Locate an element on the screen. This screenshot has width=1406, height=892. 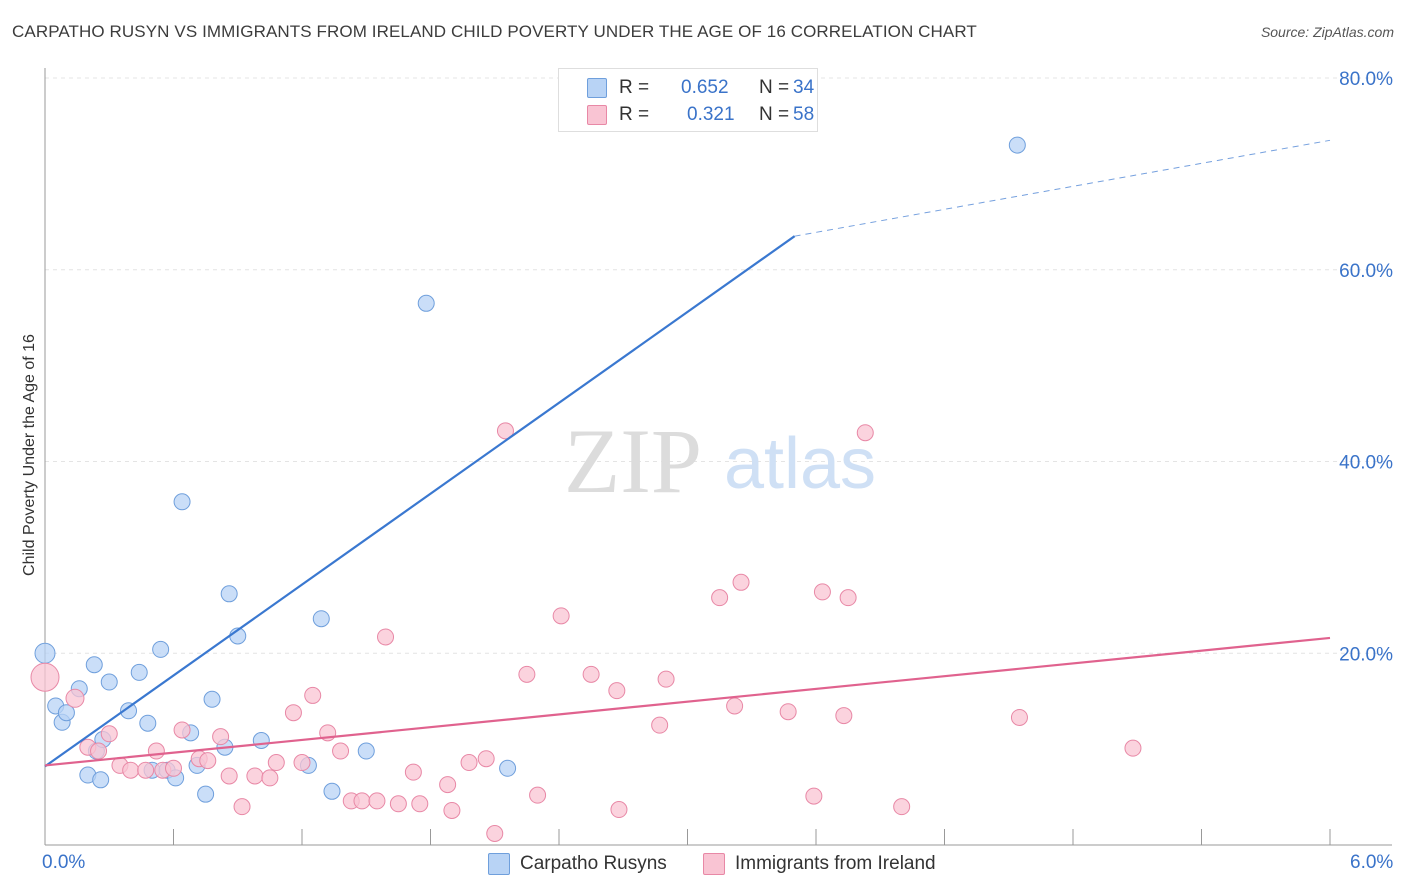
bottom-legend-swatch-carpatho is located at coordinates (499, 864).